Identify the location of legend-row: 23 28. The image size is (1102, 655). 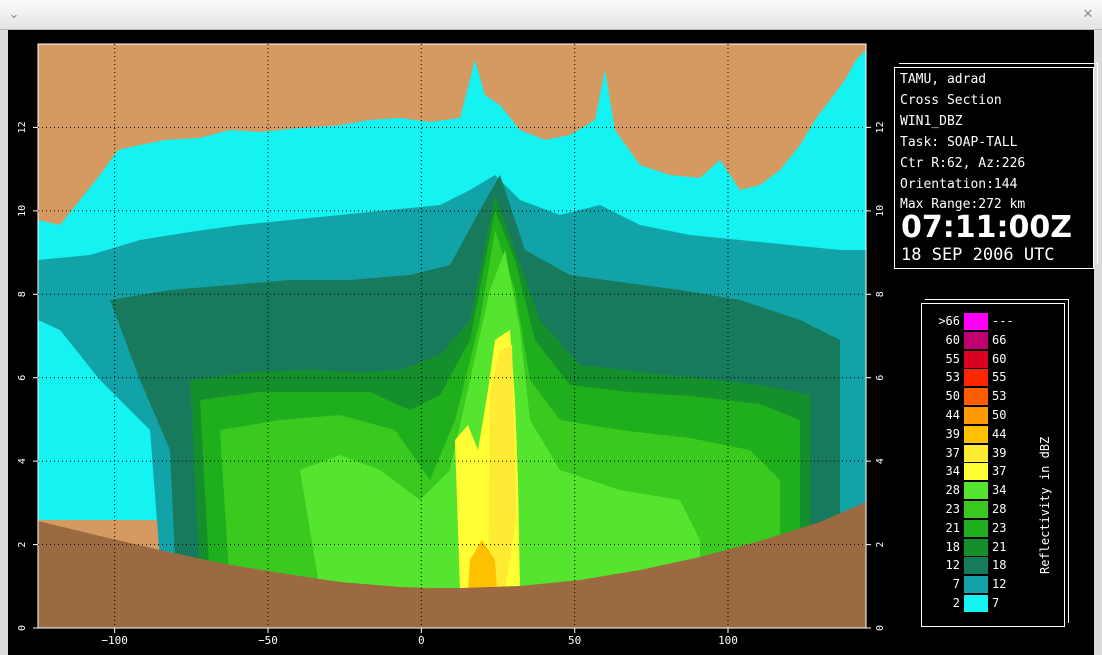
(994, 509).